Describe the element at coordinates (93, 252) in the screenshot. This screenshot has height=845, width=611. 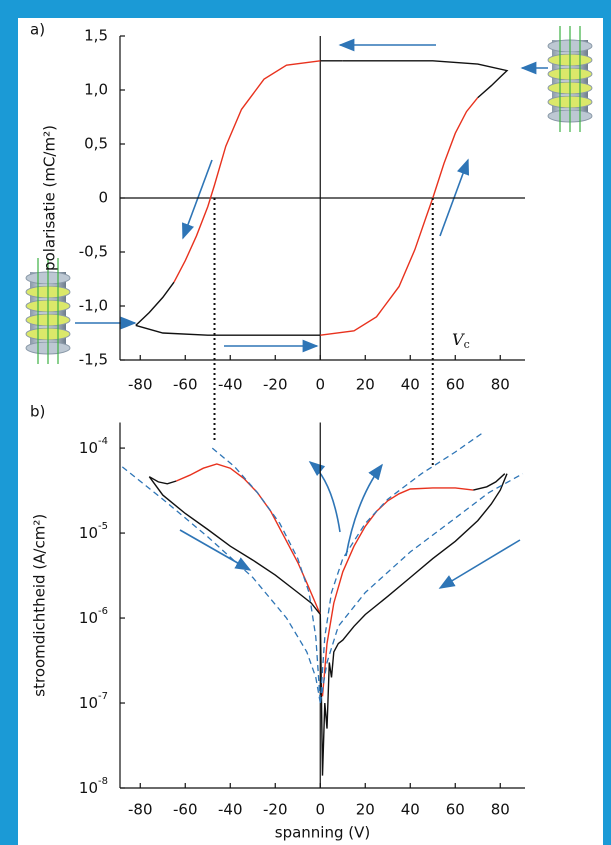
I see `y-tick-label: -0,5` at that location.